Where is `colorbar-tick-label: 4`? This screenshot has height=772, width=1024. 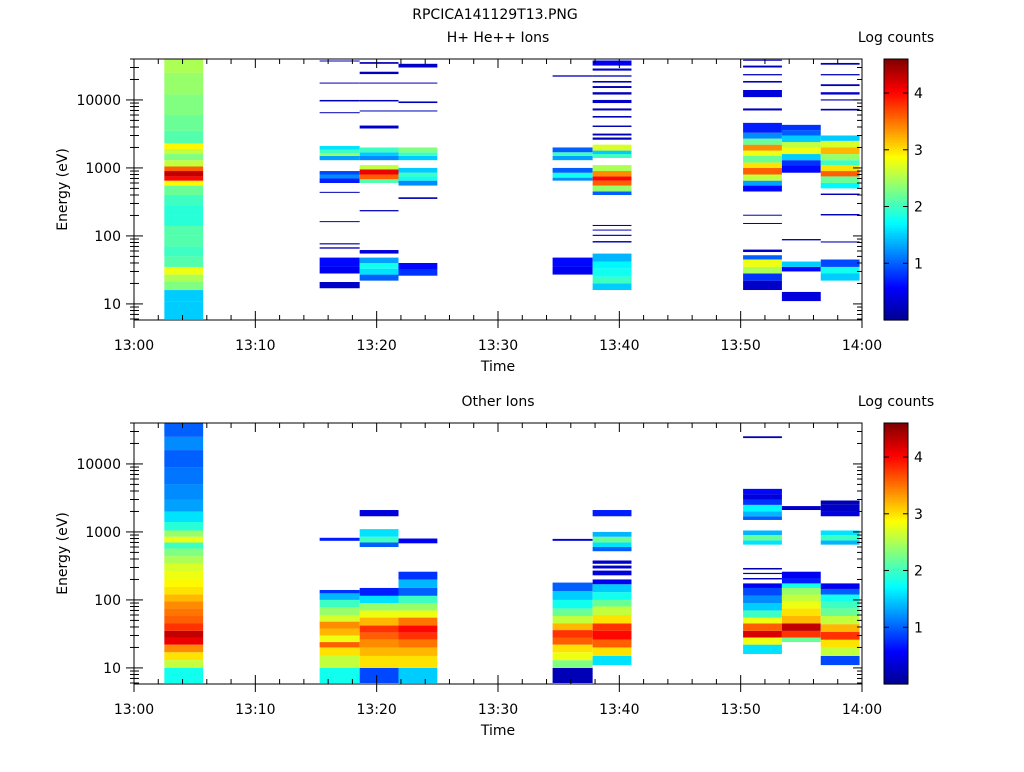 colorbar-tick-label: 4 is located at coordinates (918, 94).